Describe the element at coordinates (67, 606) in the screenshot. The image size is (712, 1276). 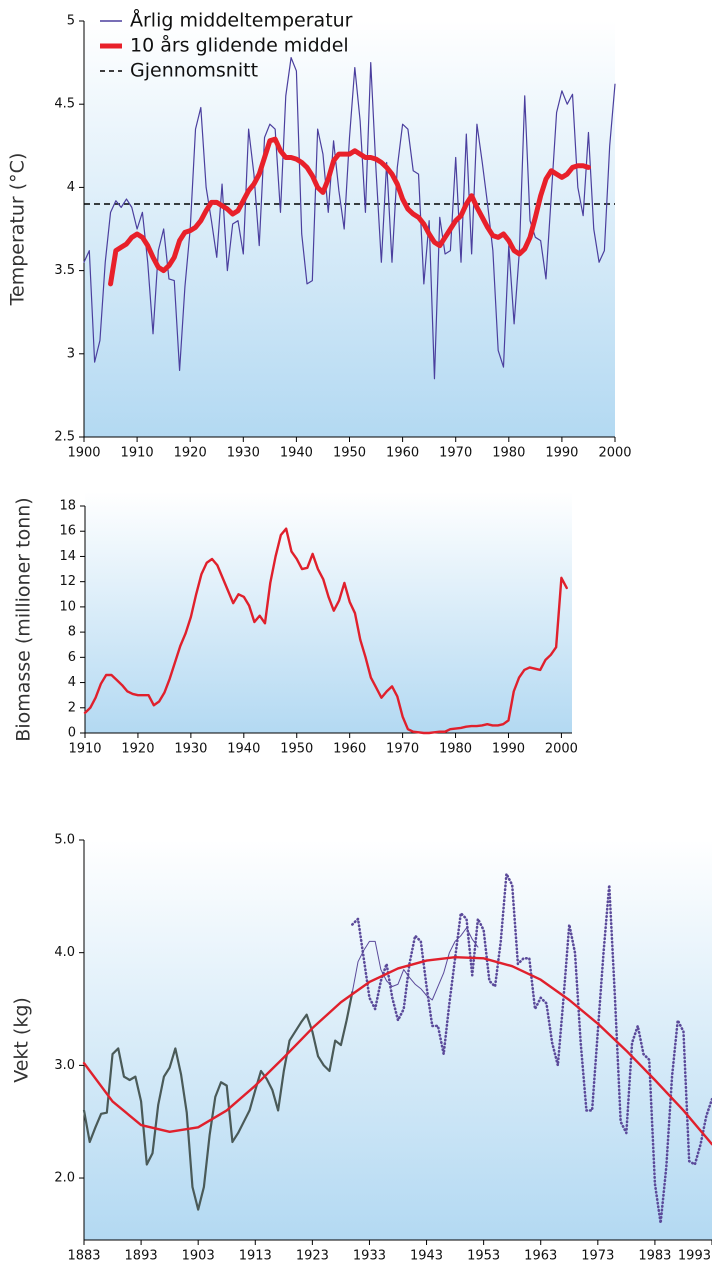
I see `y-tick-label: 10` at that location.